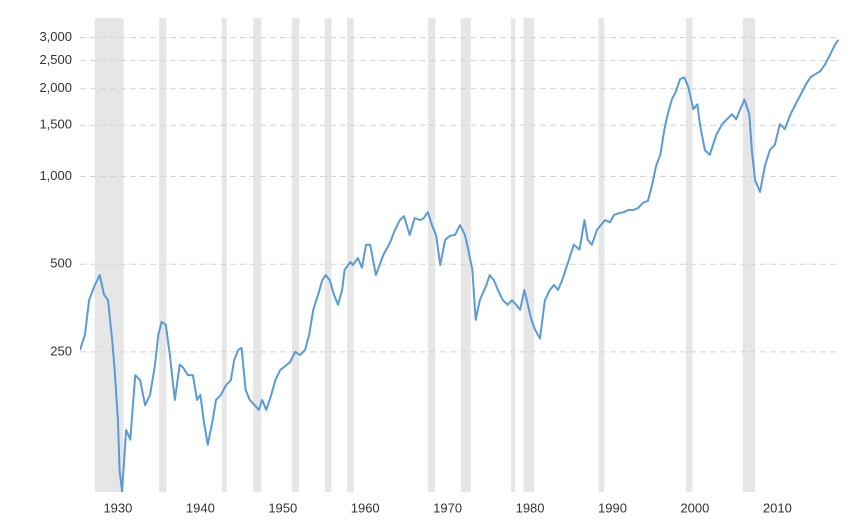 Image resolution: width=855 pixels, height=522 pixels. Describe the element at coordinates (282, 507) in the screenshot. I see `x-tick-label: 1950` at that location.